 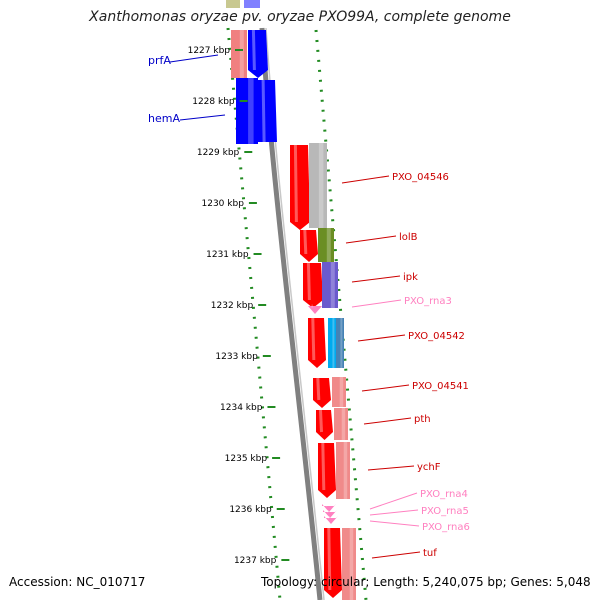 What do you see at coordinates (429, 467) in the screenshot?
I see `gene-label: ychF` at bounding box center [429, 467].